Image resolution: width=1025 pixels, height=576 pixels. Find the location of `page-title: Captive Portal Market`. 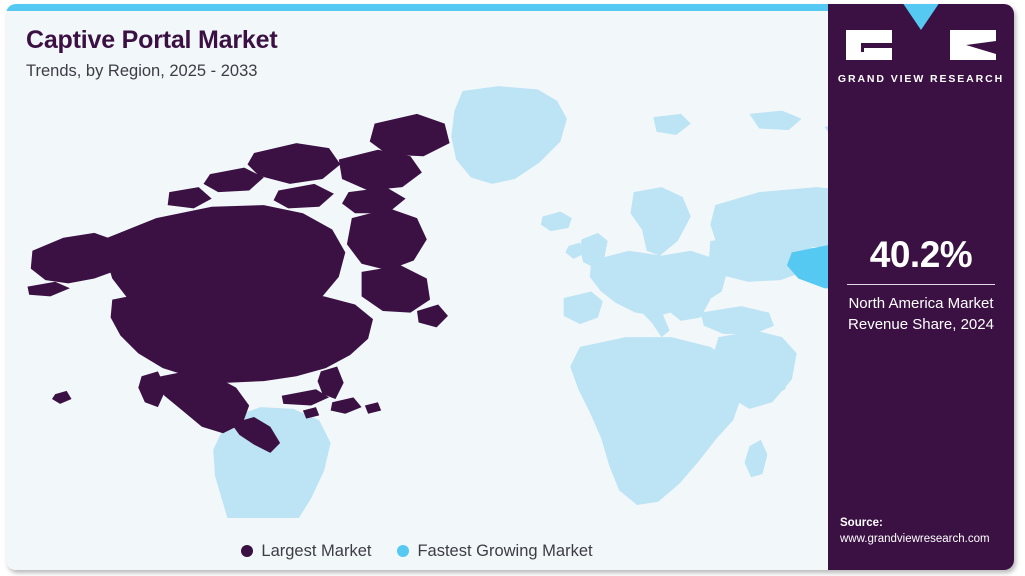

page-title: Captive Portal Market is located at coordinates (152, 40).